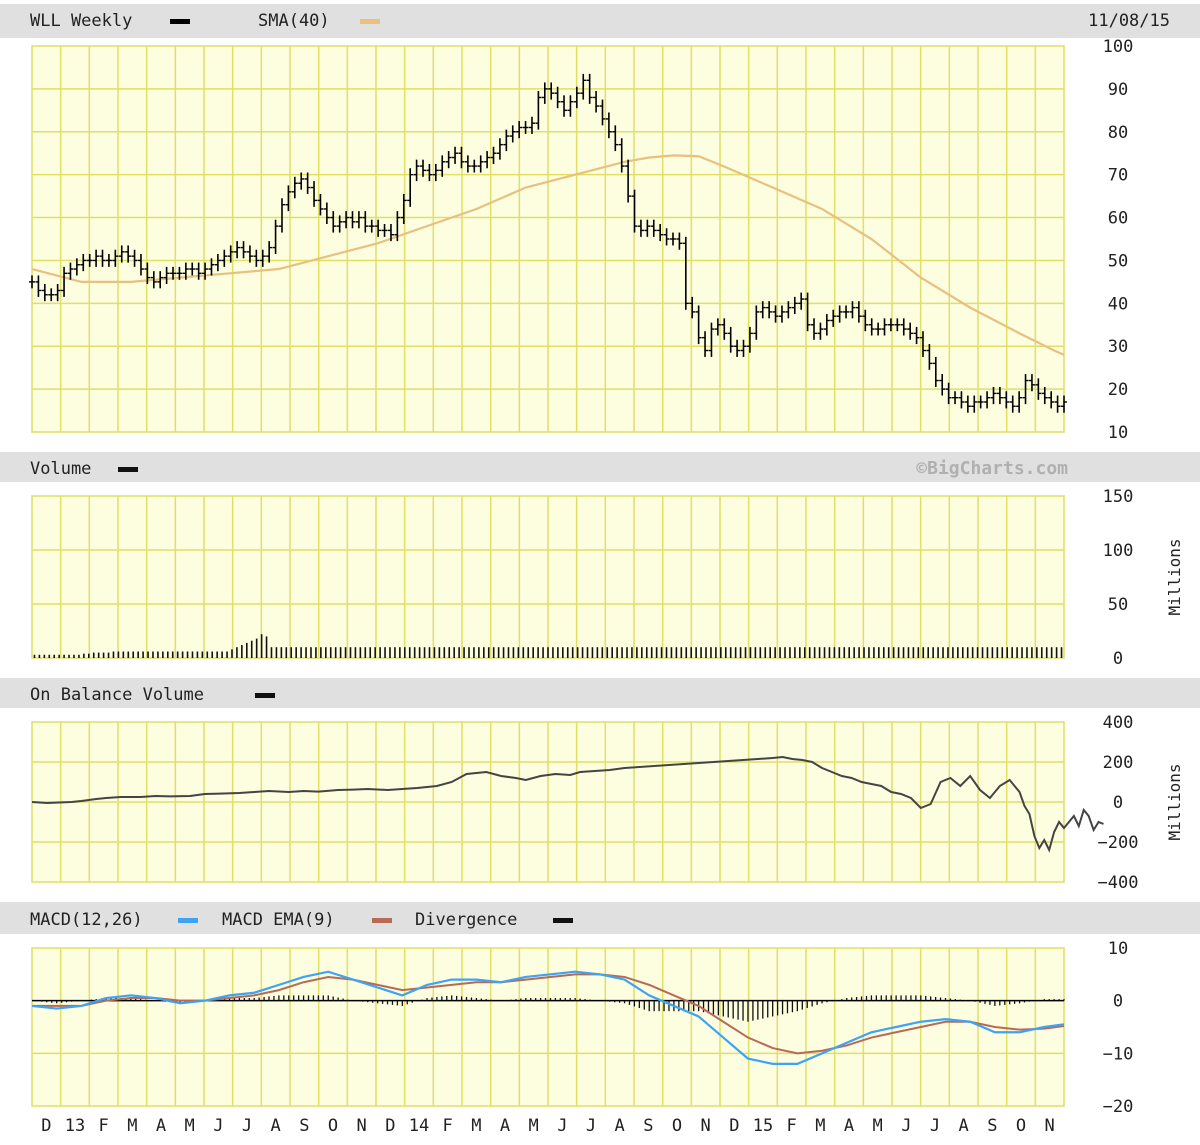 The image size is (1200, 1145). What do you see at coordinates (1118, 304) in the screenshot?
I see `y-tick-label: 40` at bounding box center [1118, 304].